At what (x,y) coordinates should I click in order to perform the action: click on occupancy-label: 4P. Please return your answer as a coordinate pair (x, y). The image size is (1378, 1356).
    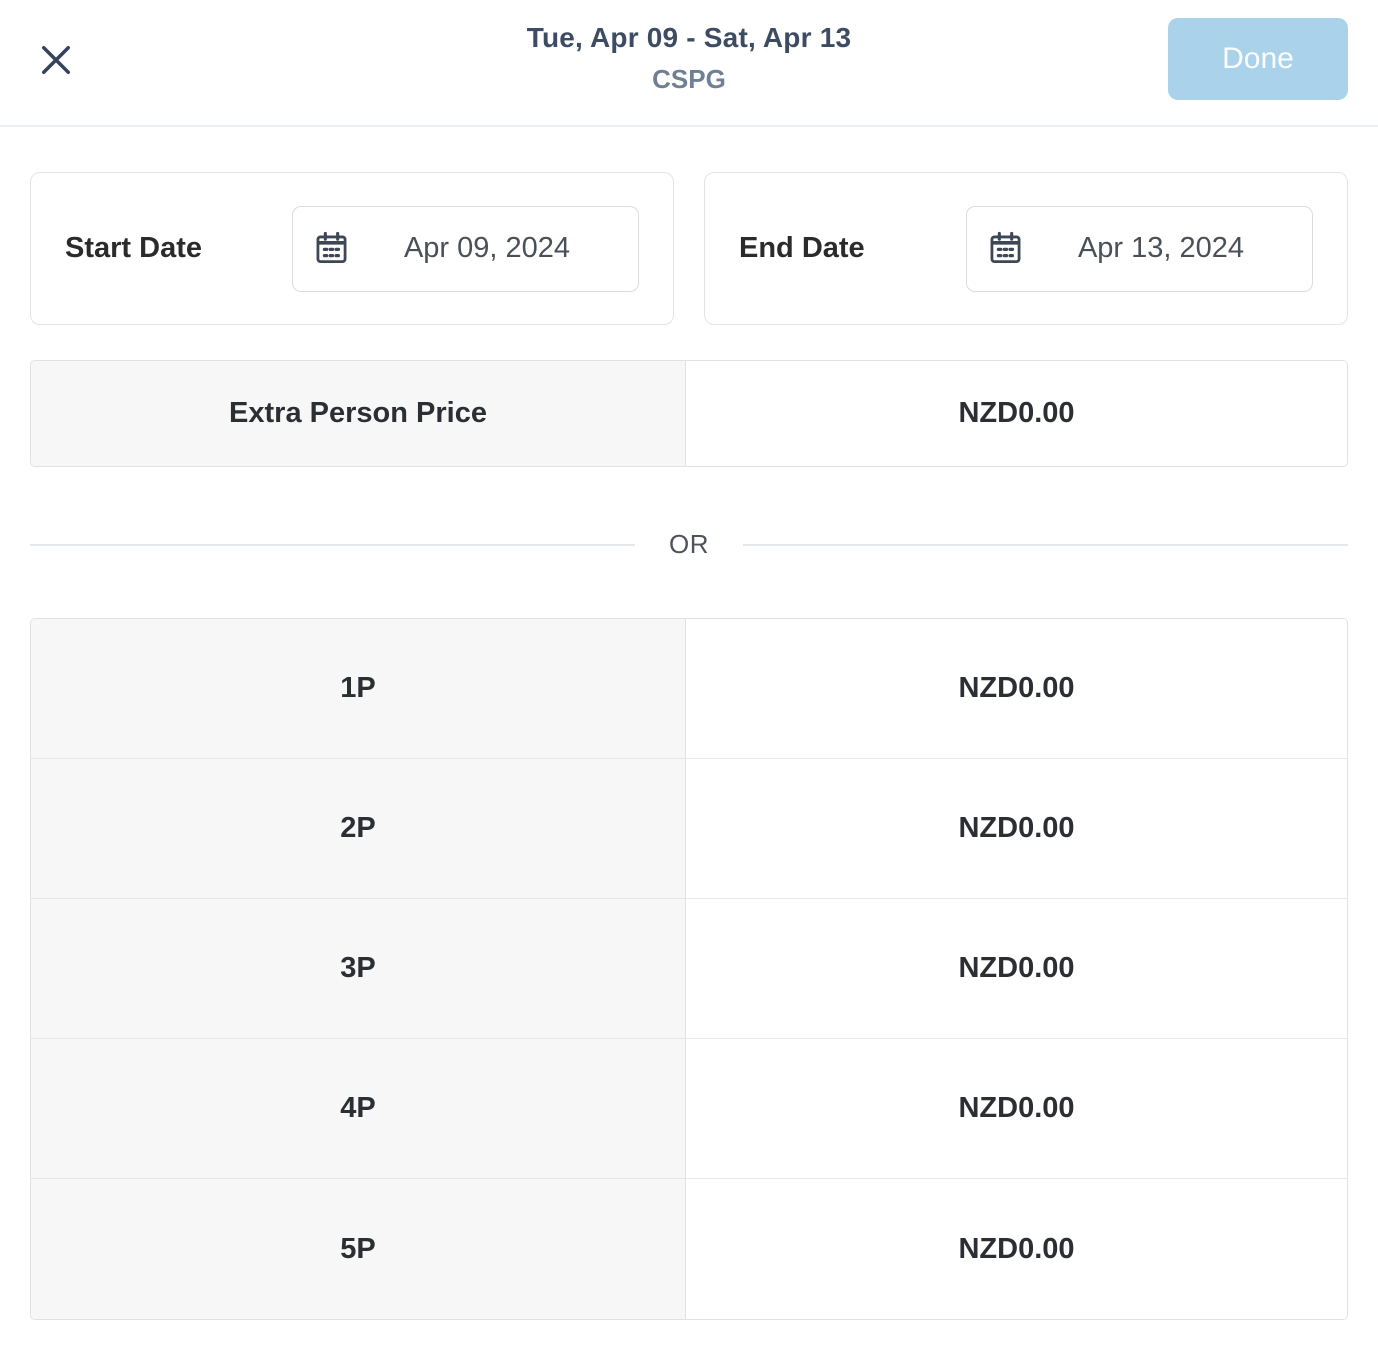
    Looking at the image, I should click on (358, 1108).